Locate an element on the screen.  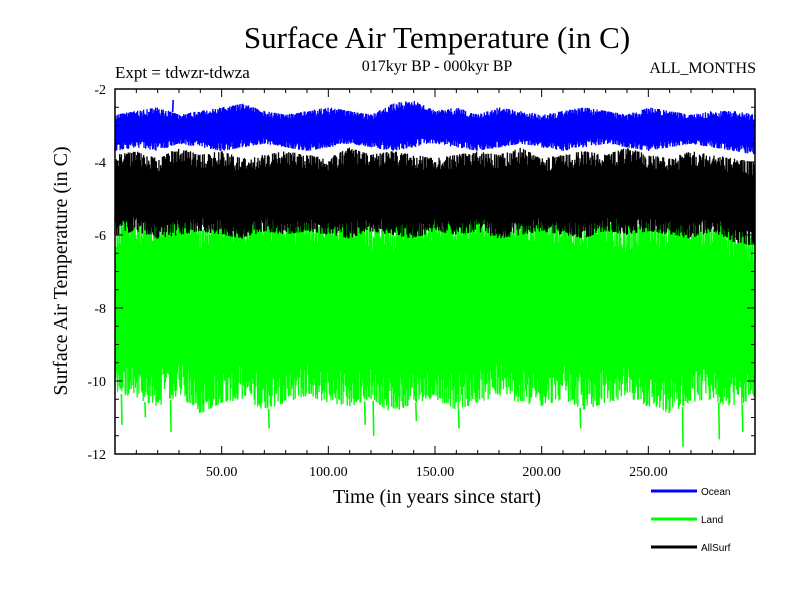
x-tick-label: 50.00 is located at coordinates (222, 472).